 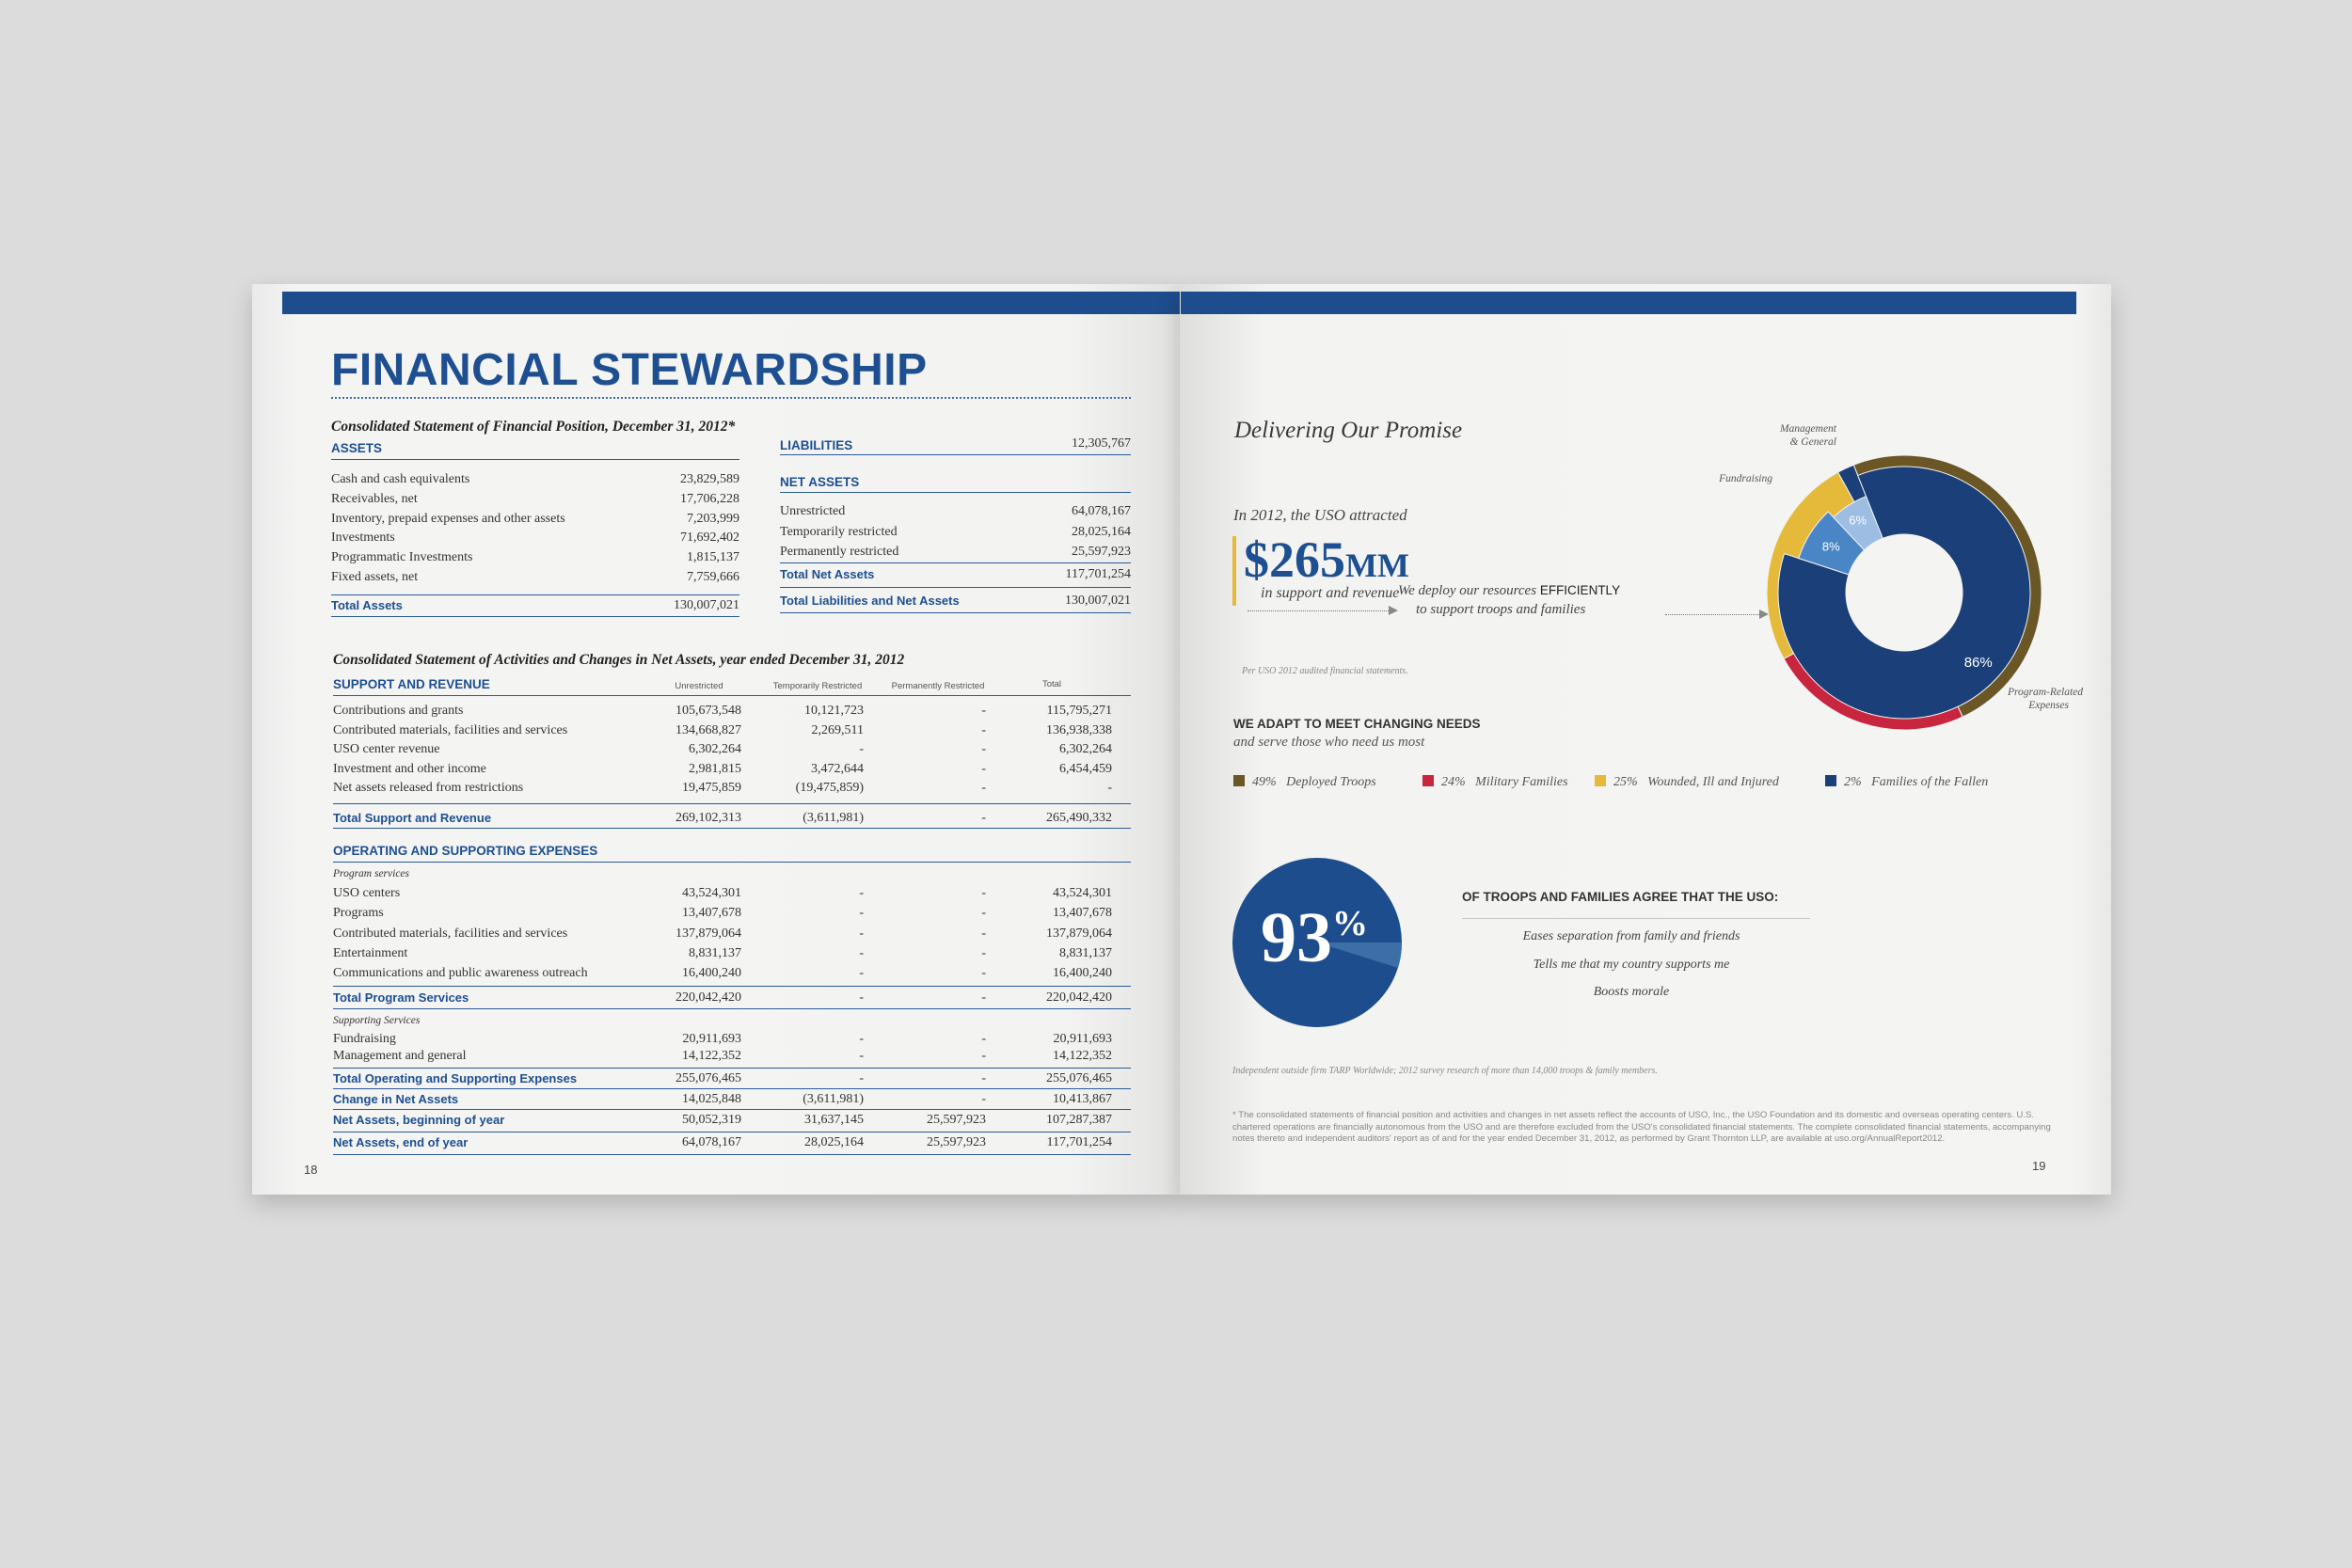 I want to click on donut-category-label: Management, so click(x=1808, y=429).